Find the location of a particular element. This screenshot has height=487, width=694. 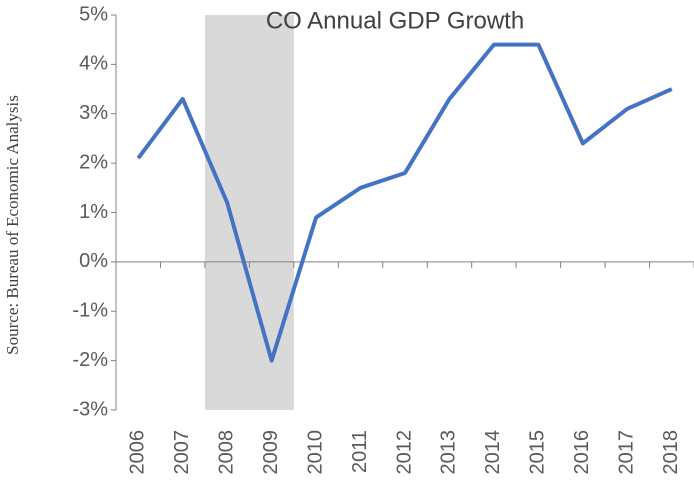

y-tick-label: 1% is located at coordinates (93, 212).